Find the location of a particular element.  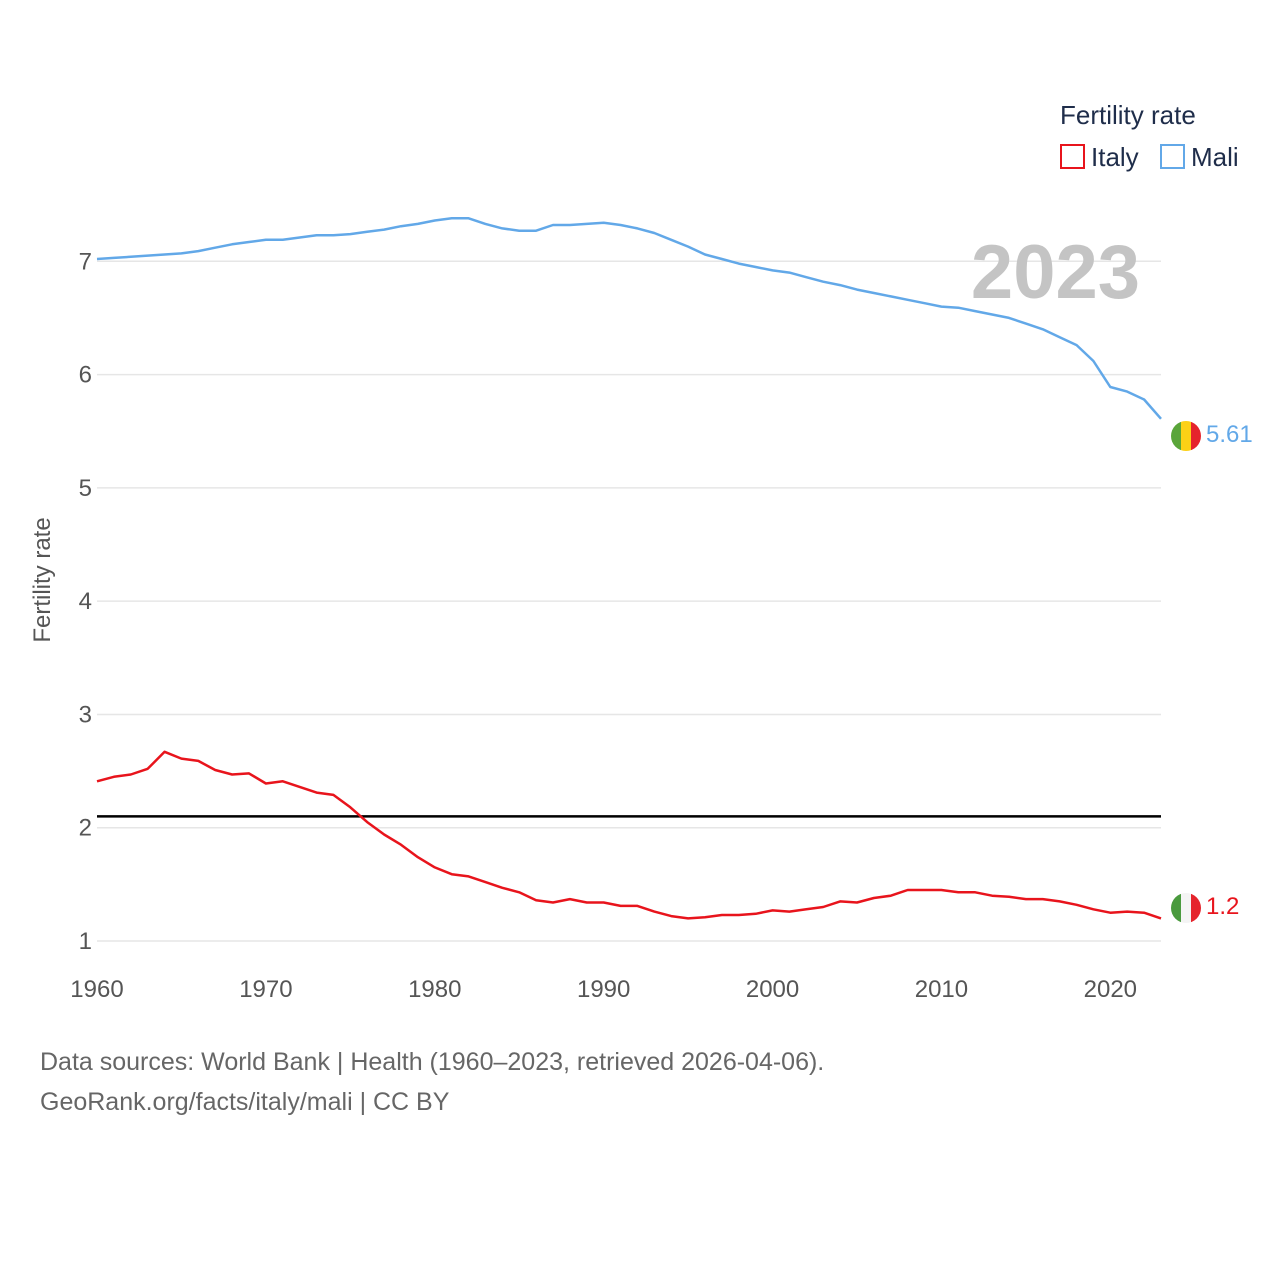

y-tick-label: 5 is located at coordinates (85, 488).